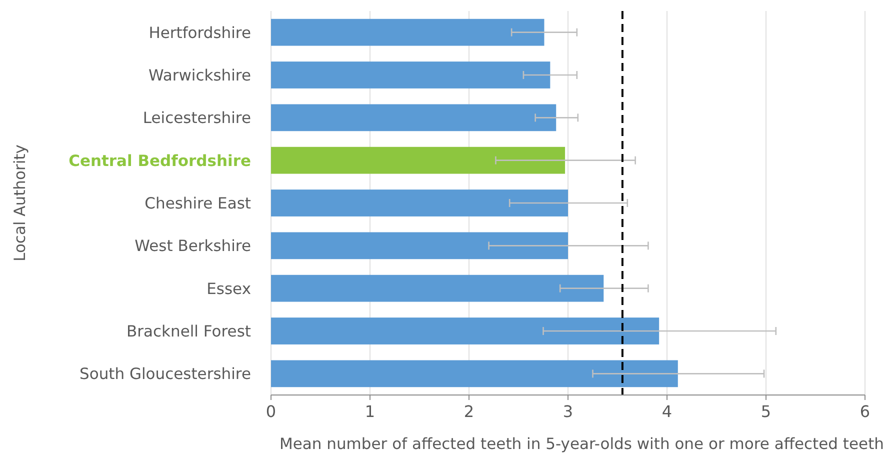 The width and height of the screenshot is (888, 461). Describe the element at coordinates (271, 411) in the screenshot. I see `x-tick-label: 0` at that location.